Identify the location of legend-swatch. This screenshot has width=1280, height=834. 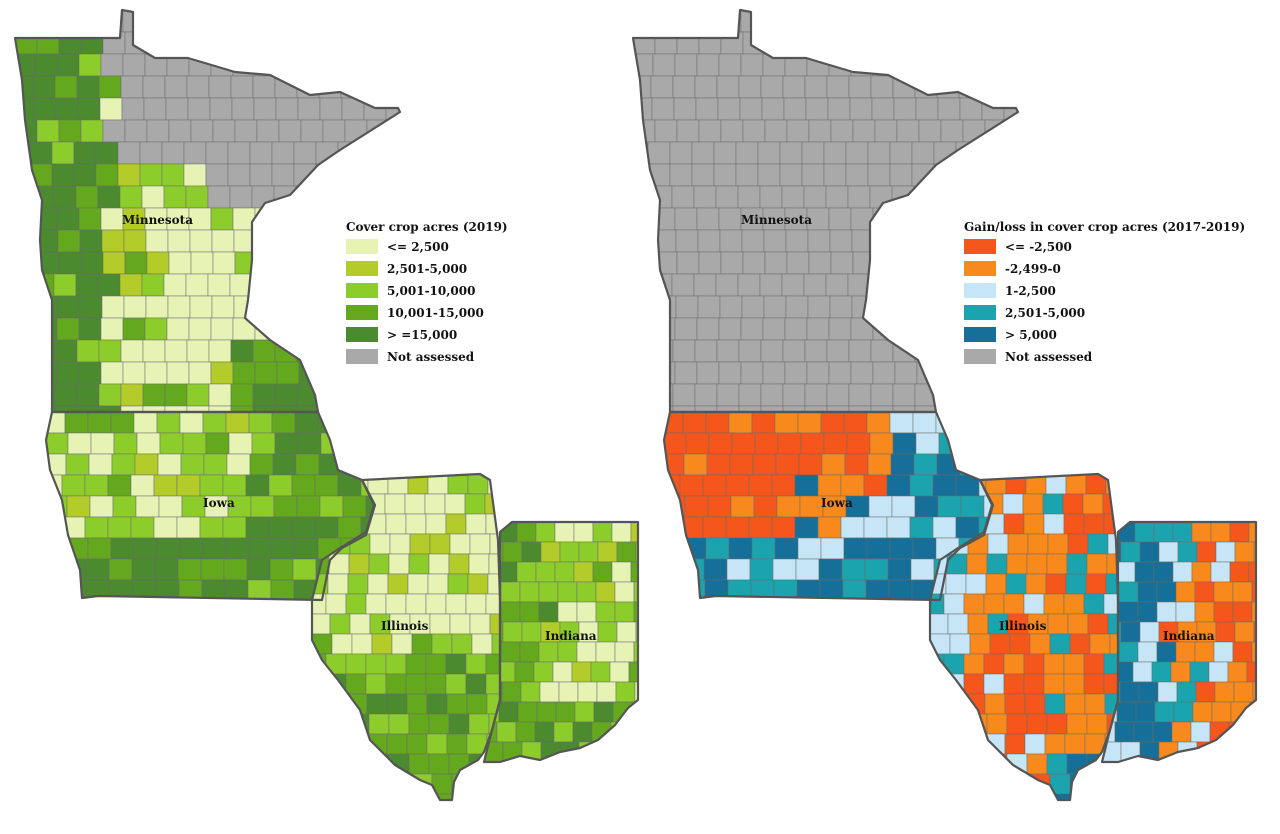
(980, 356).